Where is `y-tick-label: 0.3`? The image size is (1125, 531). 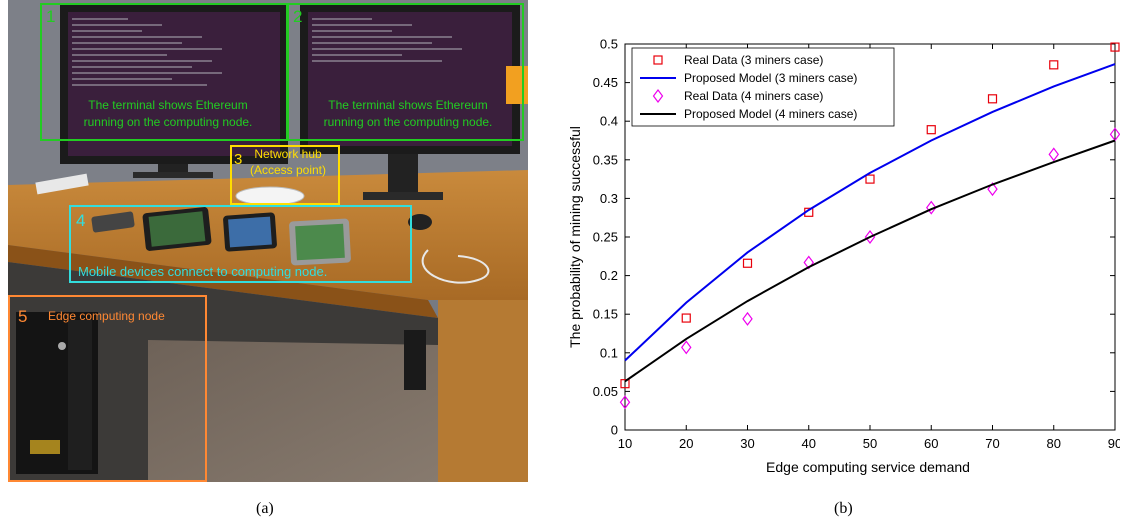
y-tick-label: 0.3 is located at coordinates (609, 198).